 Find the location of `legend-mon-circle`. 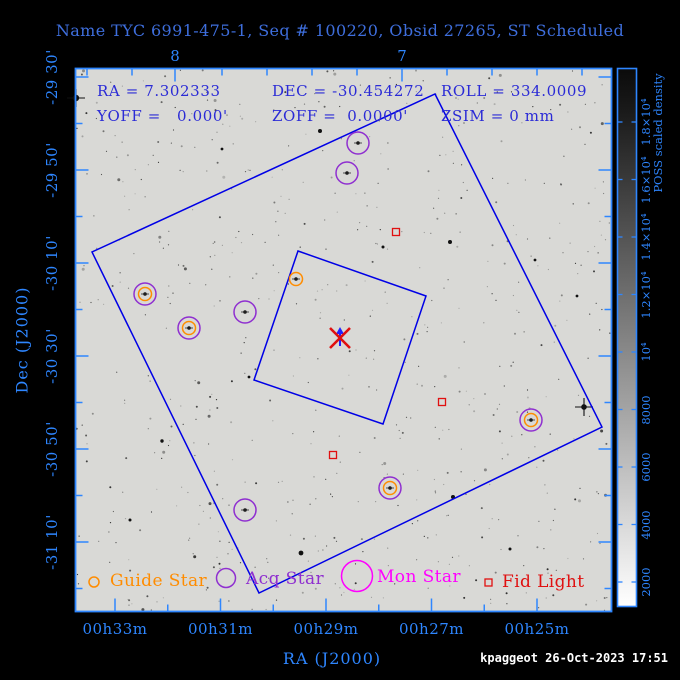

legend-mon-circle is located at coordinates (357, 576).